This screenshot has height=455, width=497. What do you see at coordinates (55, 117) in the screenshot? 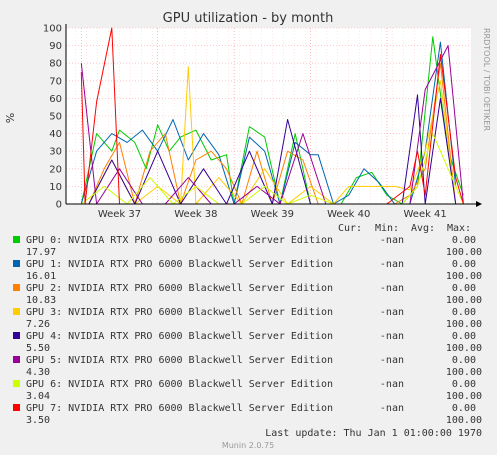
I see `y-tick-label: 50` at bounding box center [55, 117].